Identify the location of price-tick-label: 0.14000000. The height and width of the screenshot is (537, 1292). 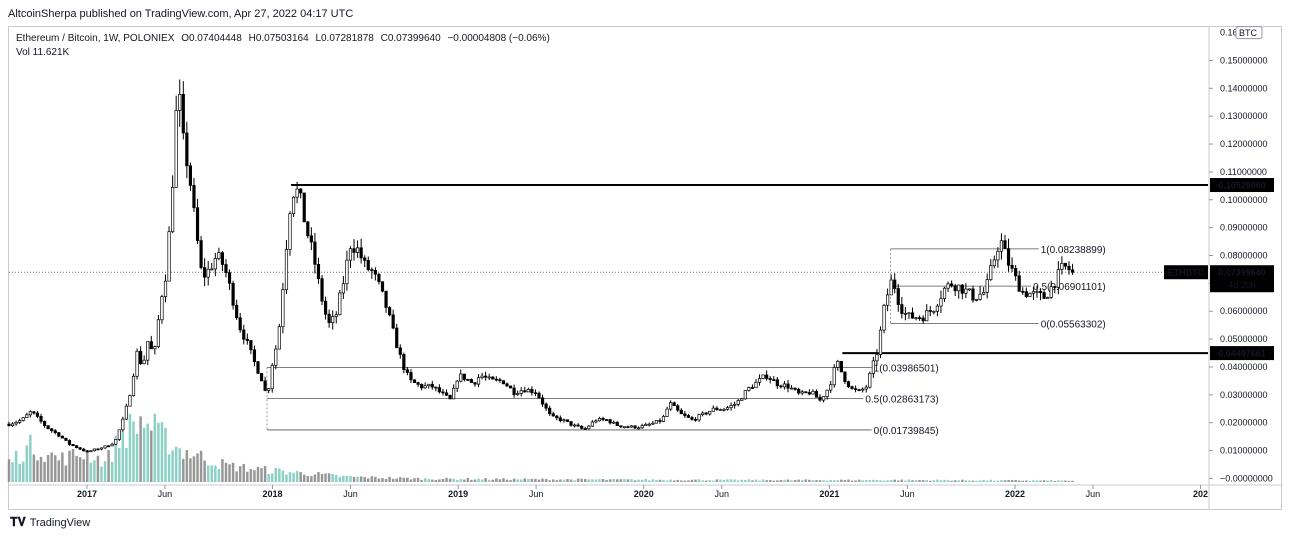
(1244, 88).